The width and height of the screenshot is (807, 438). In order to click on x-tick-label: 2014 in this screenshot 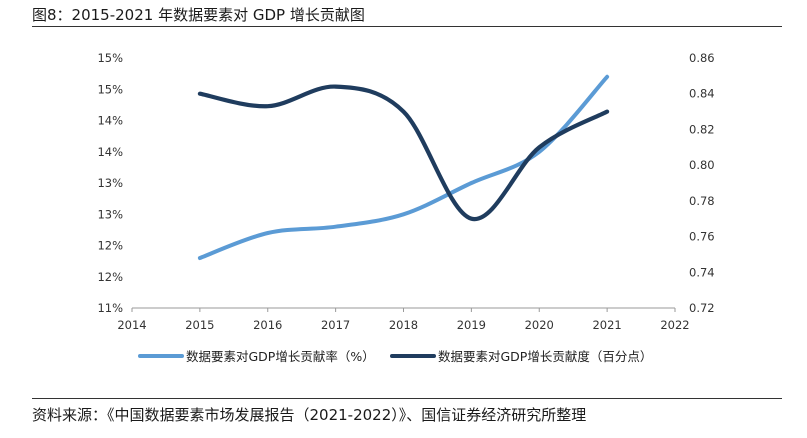, I will do `click(131, 325)`.